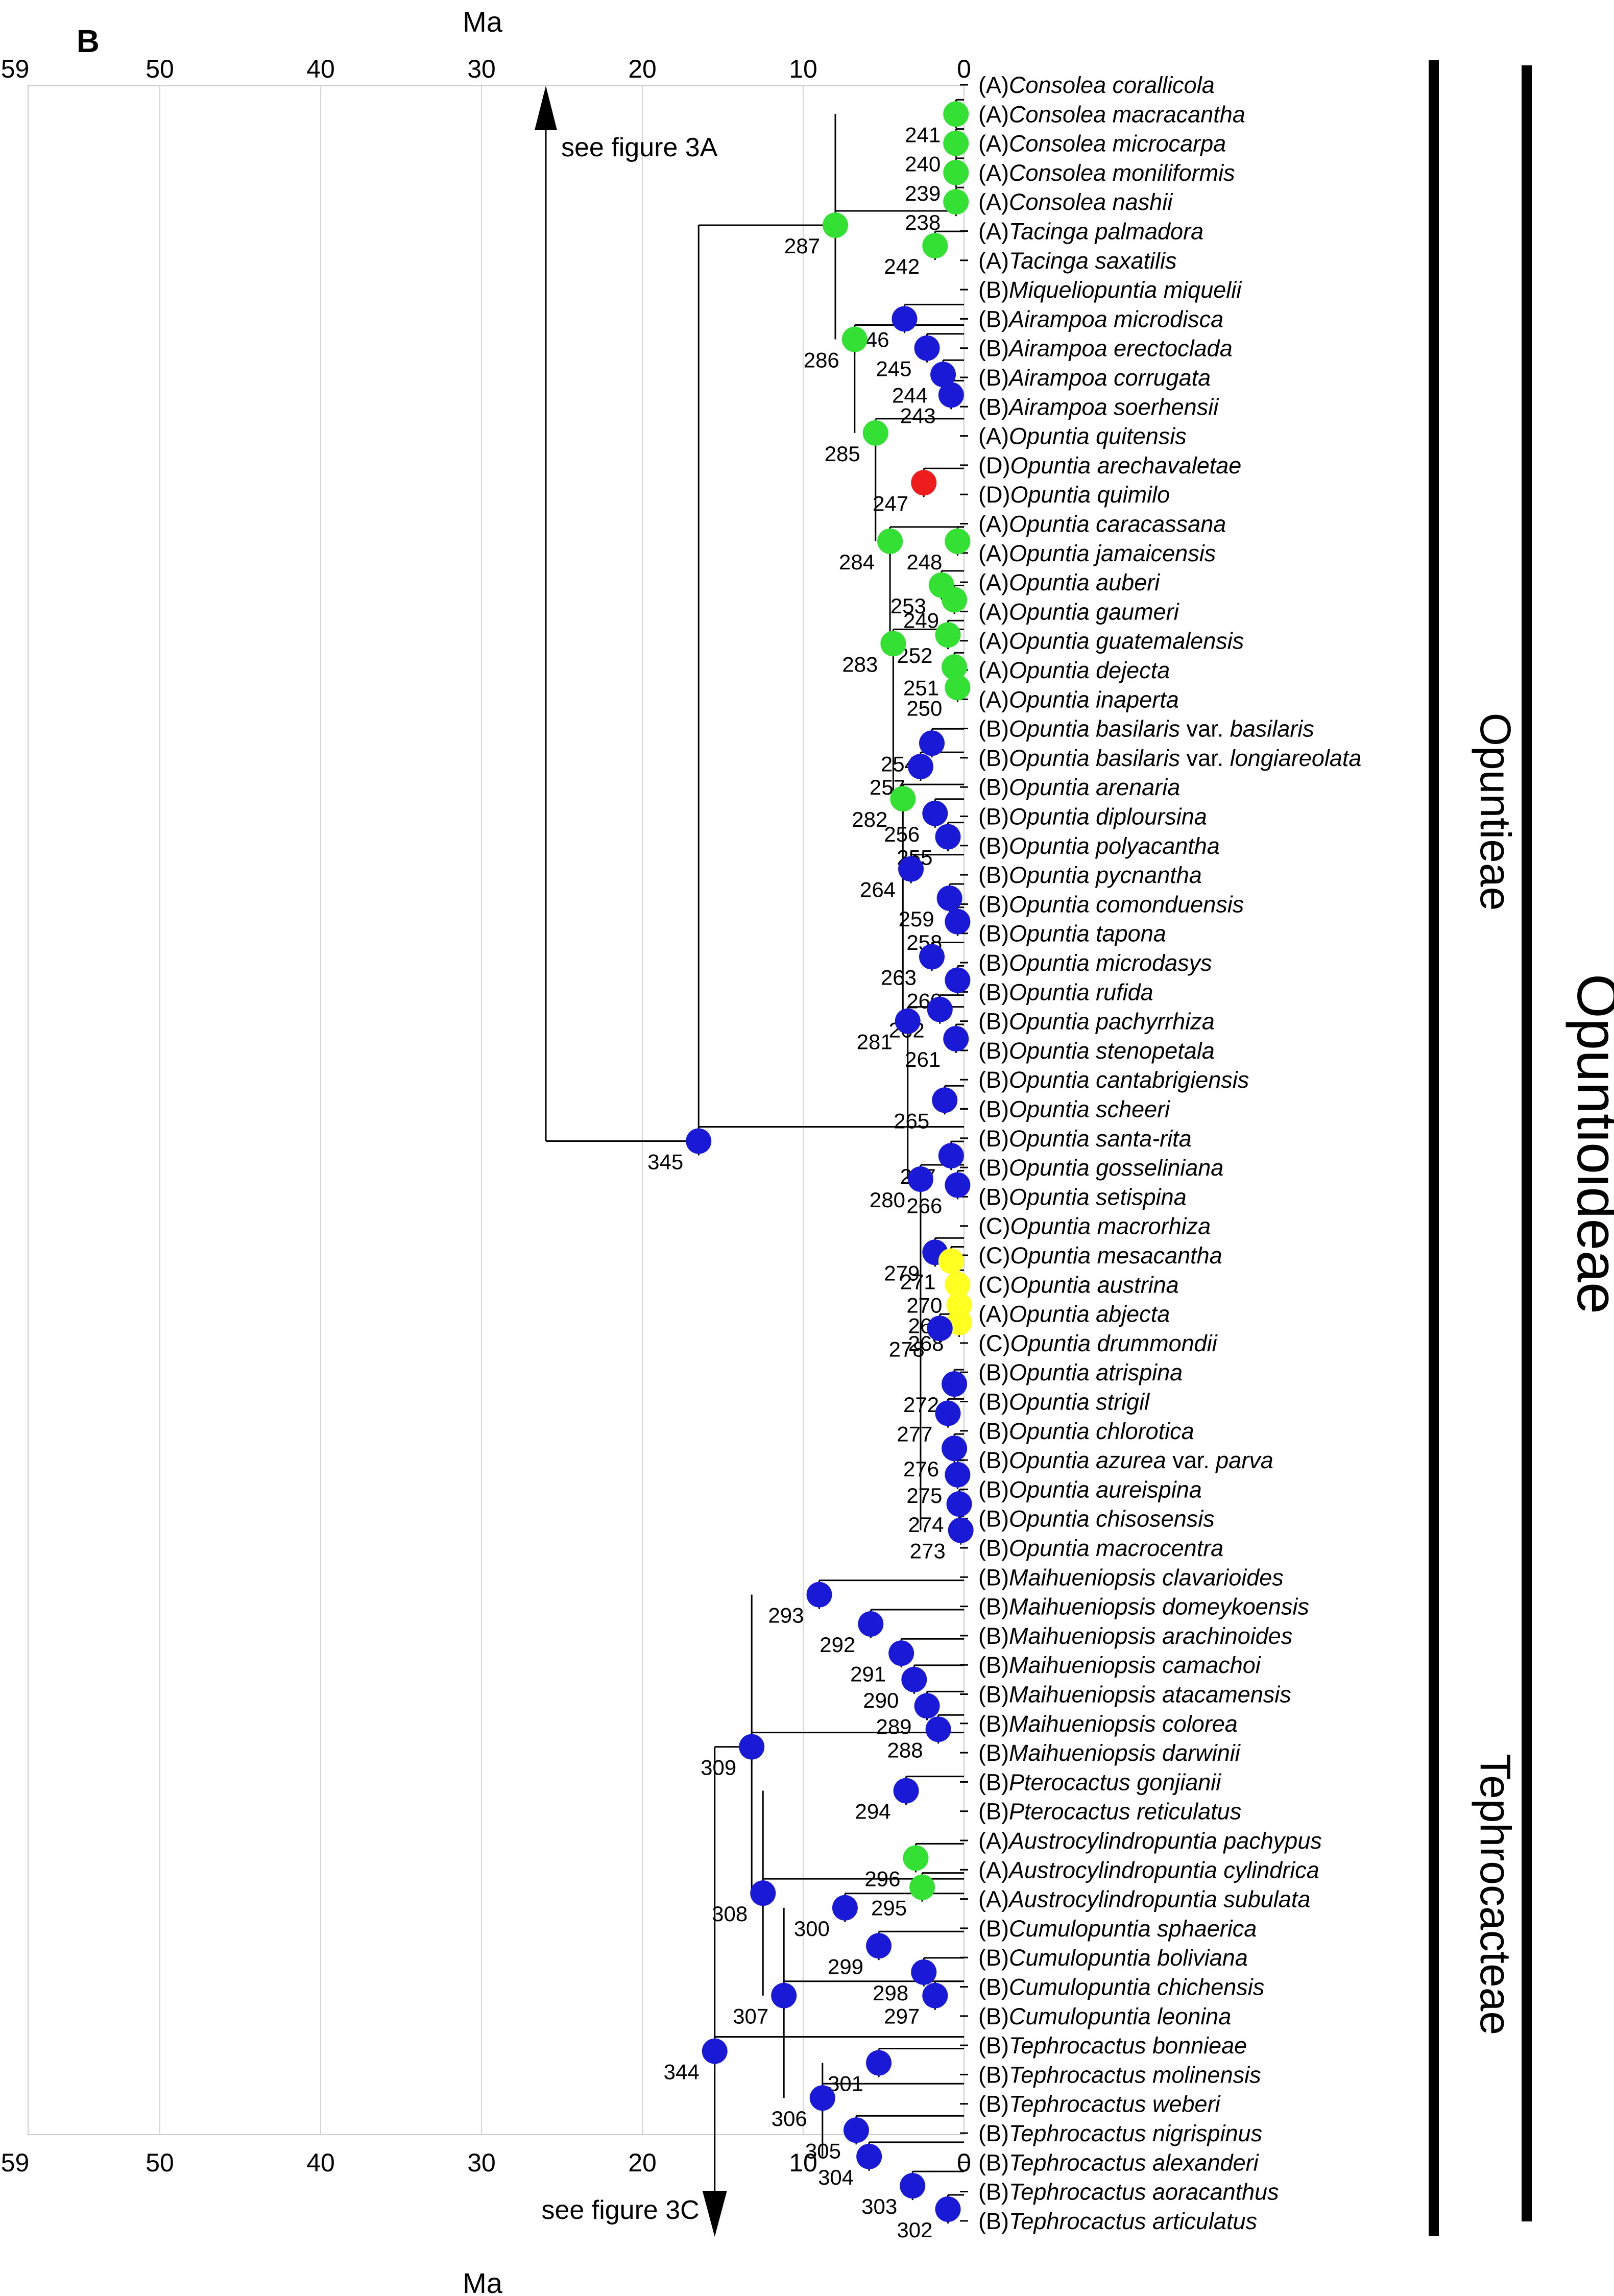 This screenshot has width=1614, height=2296. What do you see at coordinates (1169, 758) in the screenshot?
I see `taxon-label: (B)Opuntia basilaris var. longiareolata` at bounding box center [1169, 758].